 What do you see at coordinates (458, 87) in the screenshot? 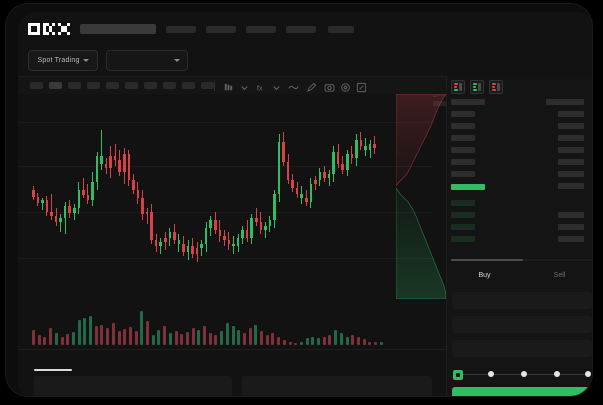
I see `orderbook-mode-both-icon` at bounding box center [458, 87].